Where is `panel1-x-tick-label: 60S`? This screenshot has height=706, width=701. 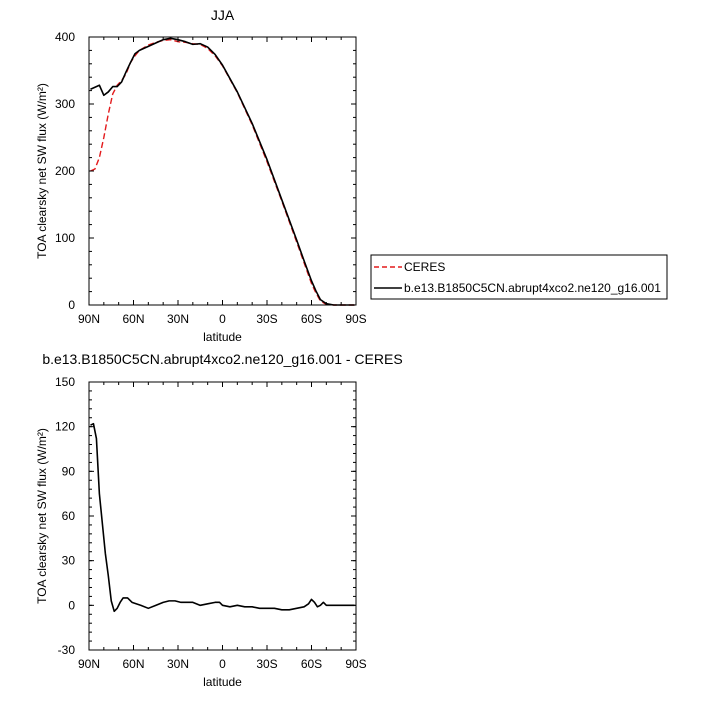
panel1-x-tick-label: 60S is located at coordinates (311, 319).